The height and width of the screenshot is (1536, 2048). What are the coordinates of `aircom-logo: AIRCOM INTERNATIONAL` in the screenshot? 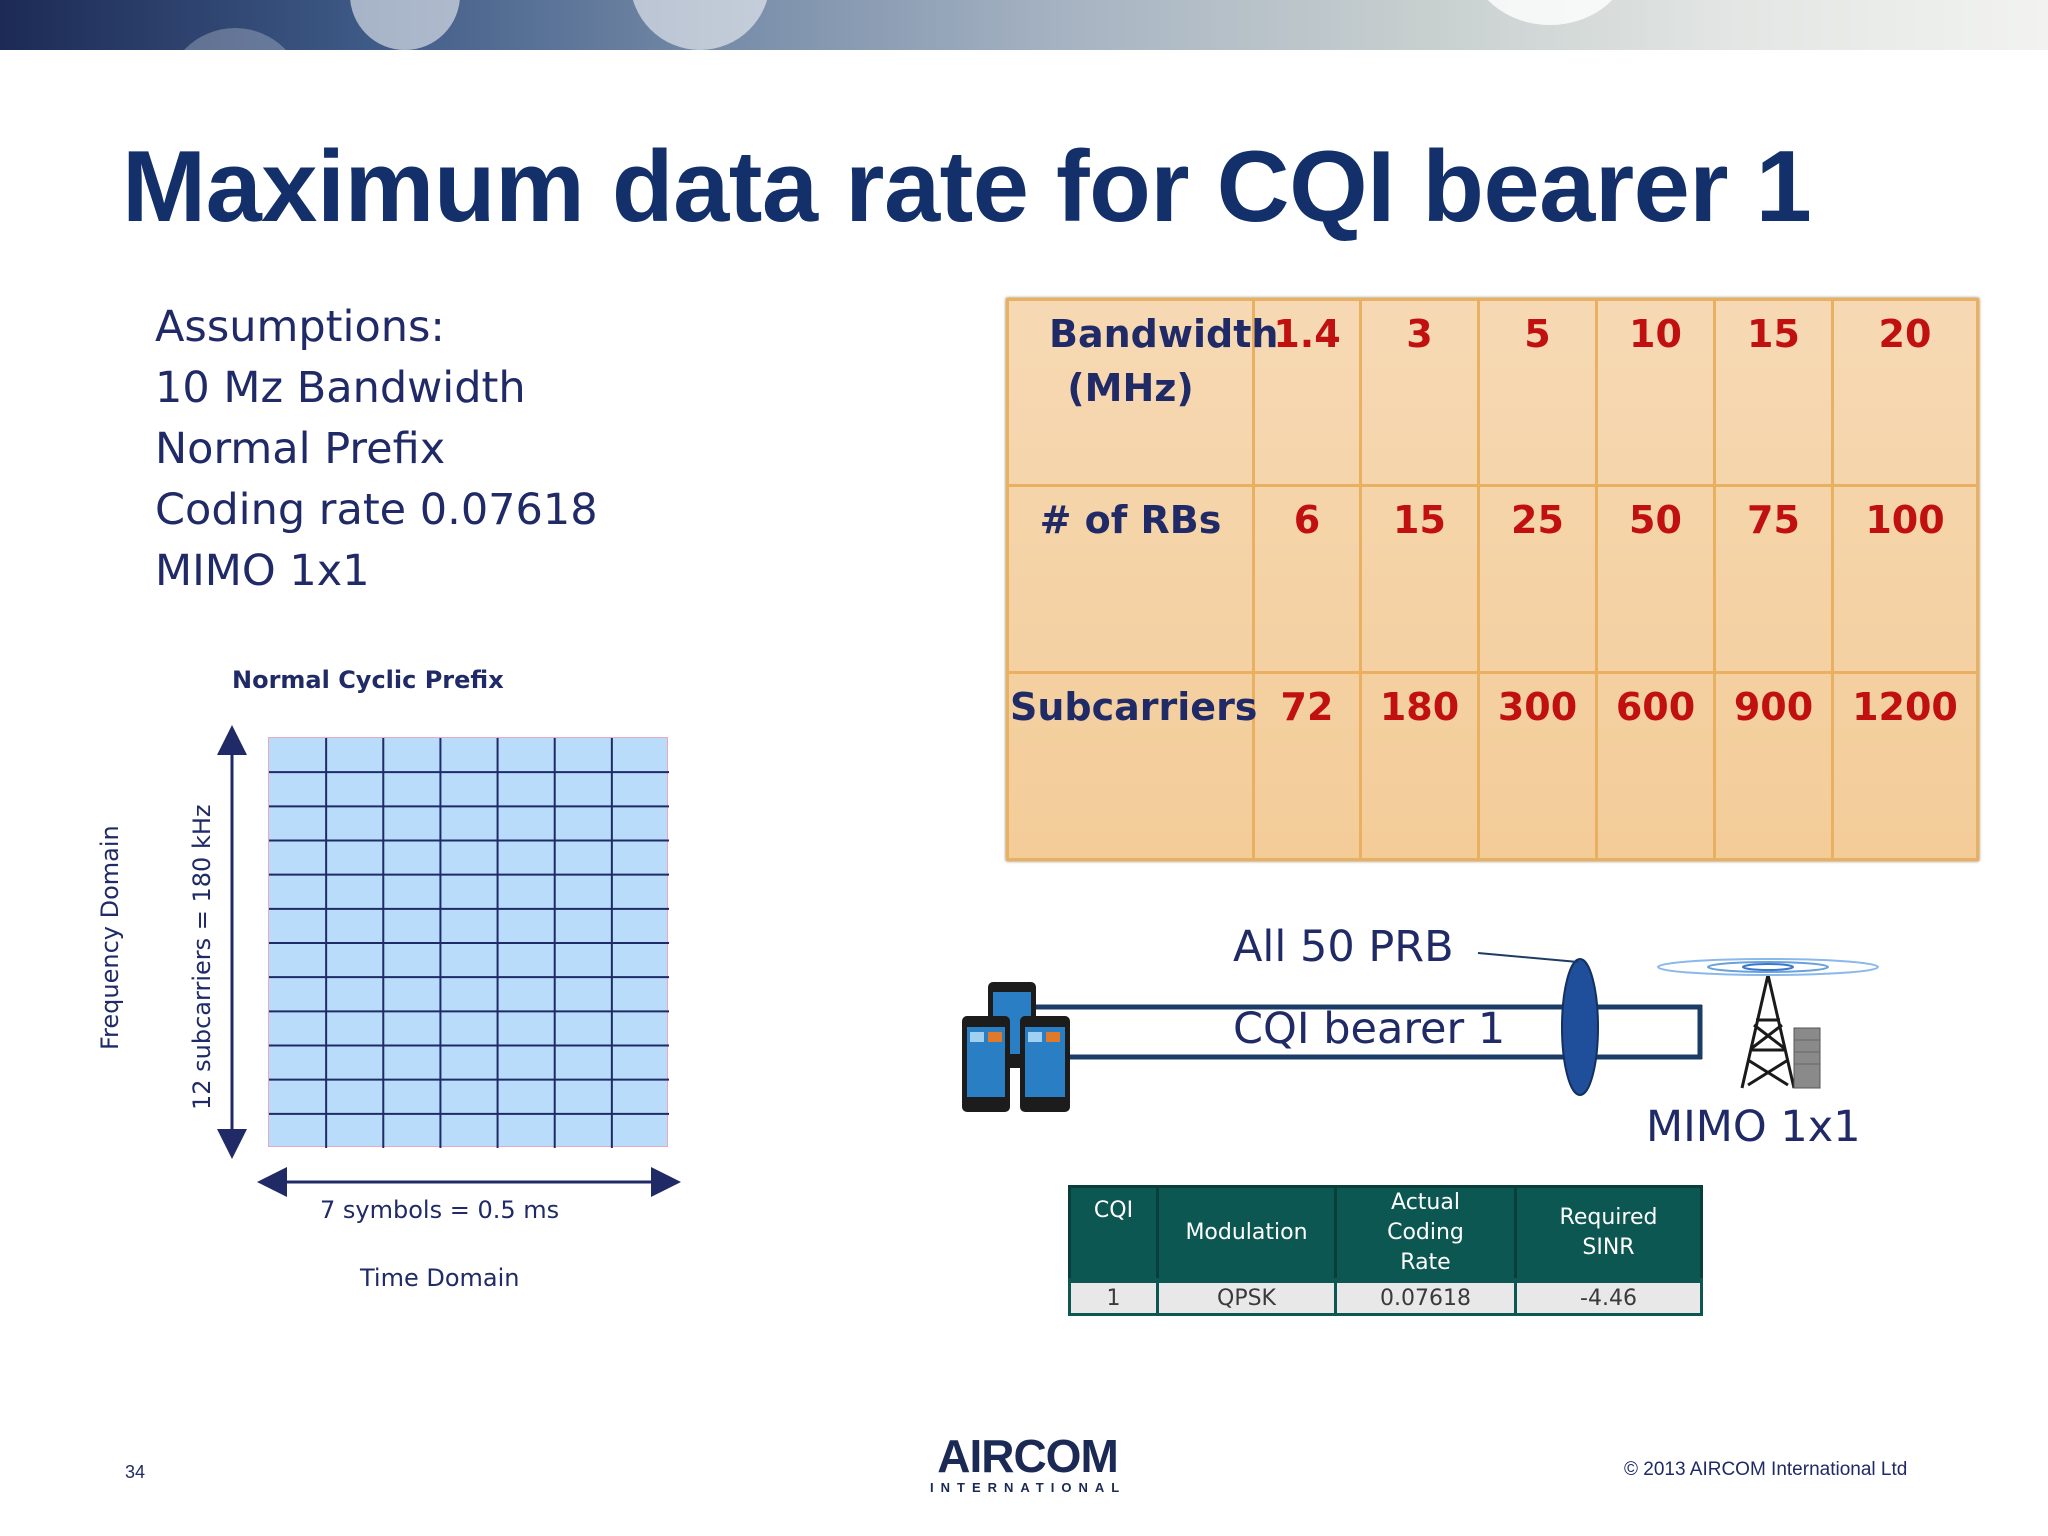 It's located at (1027, 1463).